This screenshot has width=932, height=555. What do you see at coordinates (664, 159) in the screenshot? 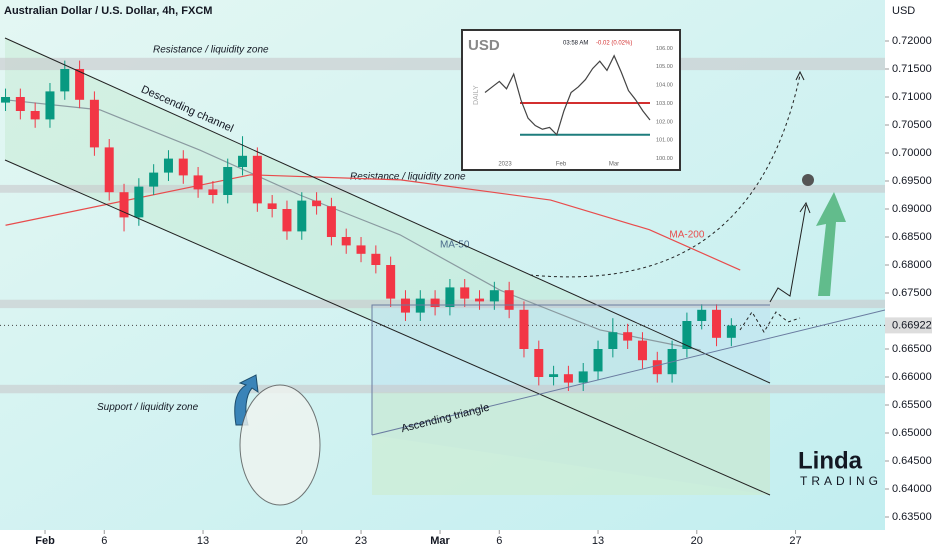
I see `inset-tick: 100.00` at bounding box center [664, 159].